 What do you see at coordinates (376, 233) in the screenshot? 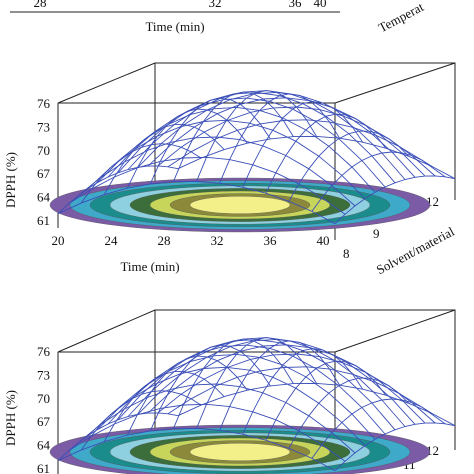
I see `z-tick-label: 9` at bounding box center [376, 233].